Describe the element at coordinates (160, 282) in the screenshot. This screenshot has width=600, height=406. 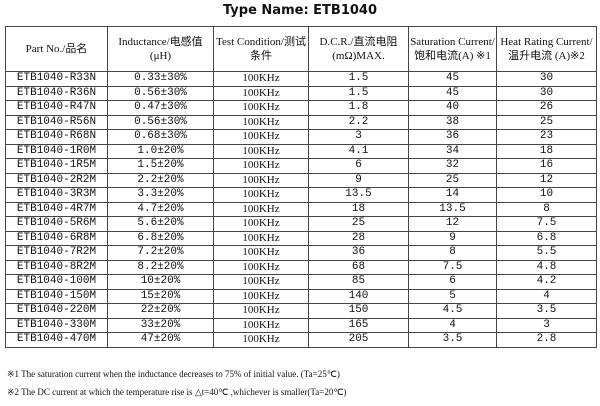
I see `table-cell: 10±20%` at that location.